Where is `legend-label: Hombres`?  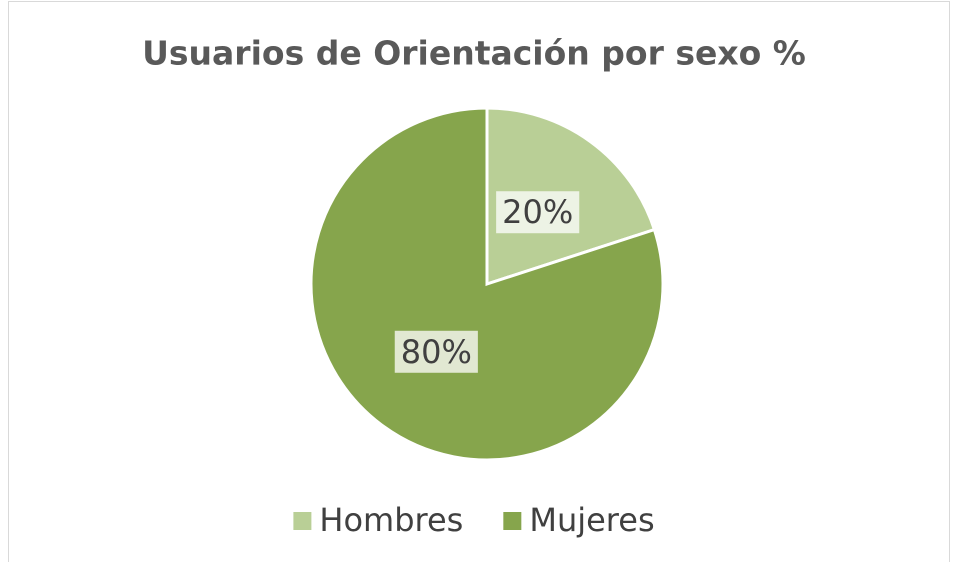 legend-label: Hombres is located at coordinates (391, 520).